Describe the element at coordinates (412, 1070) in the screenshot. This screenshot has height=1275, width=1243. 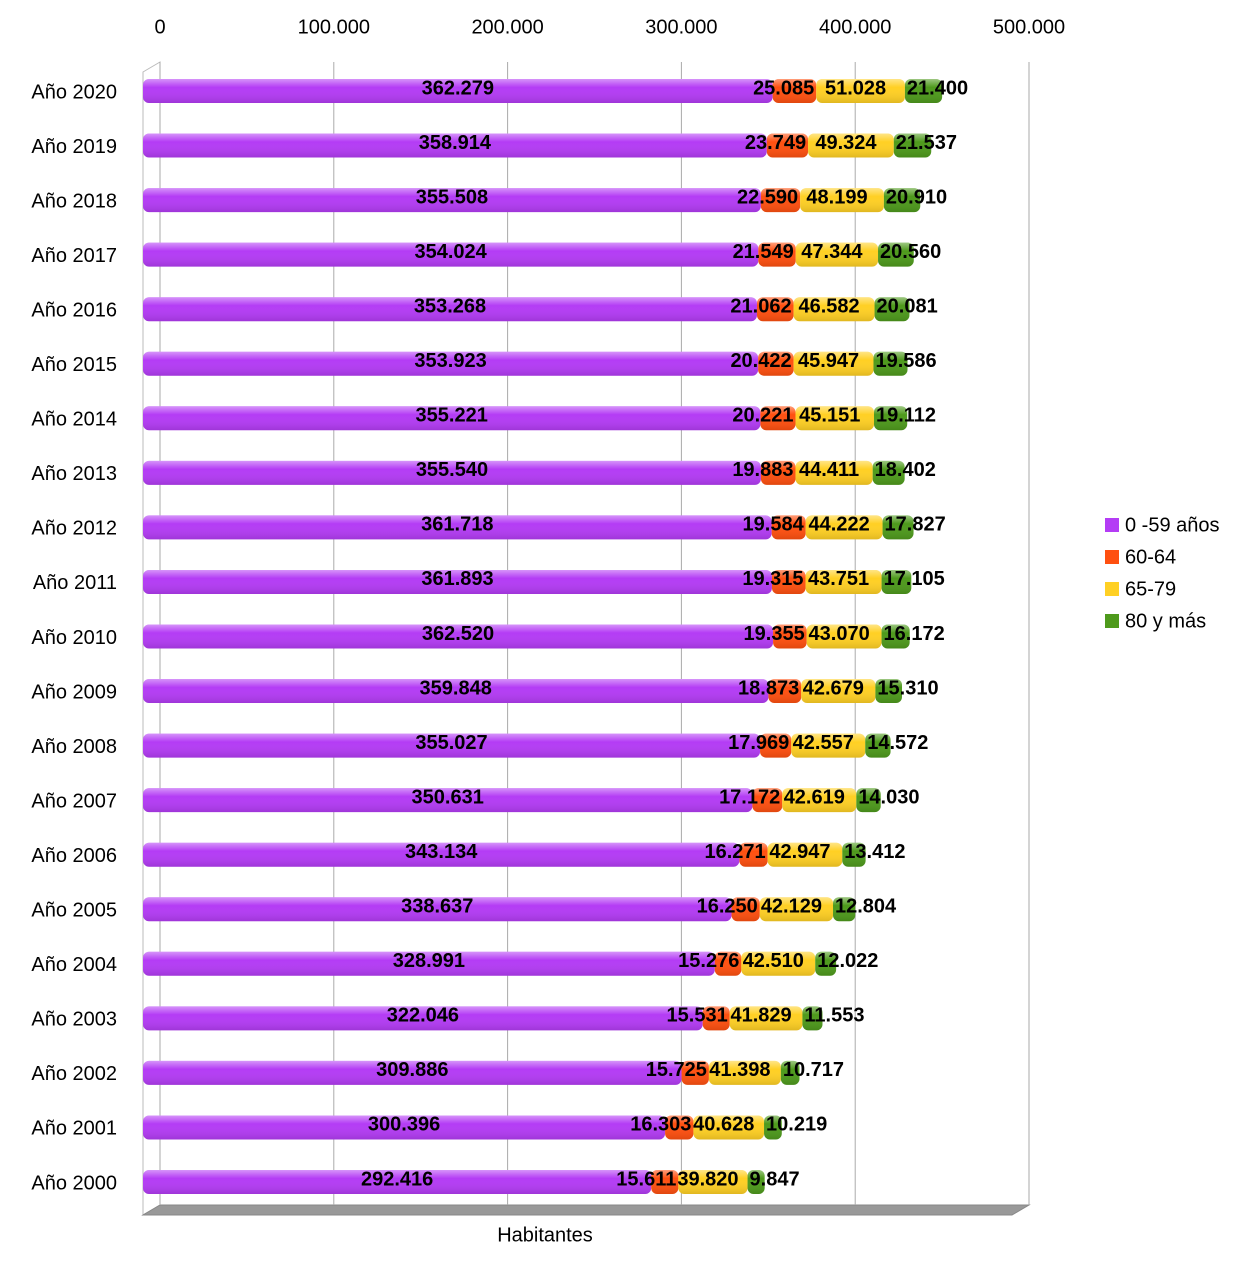
I see `value-label: 309.886` at that location.